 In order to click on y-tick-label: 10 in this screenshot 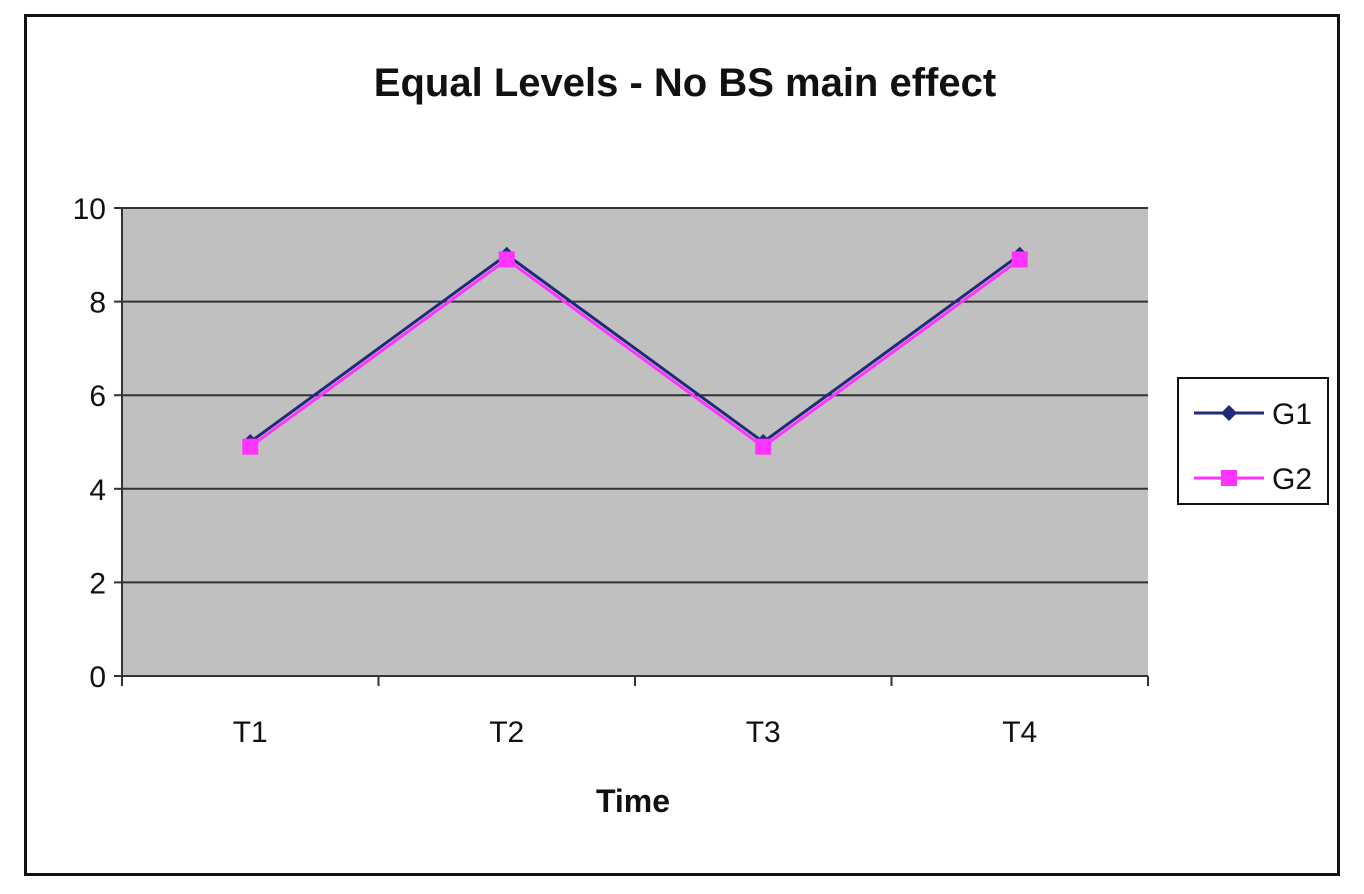, I will do `click(89, 209)`.